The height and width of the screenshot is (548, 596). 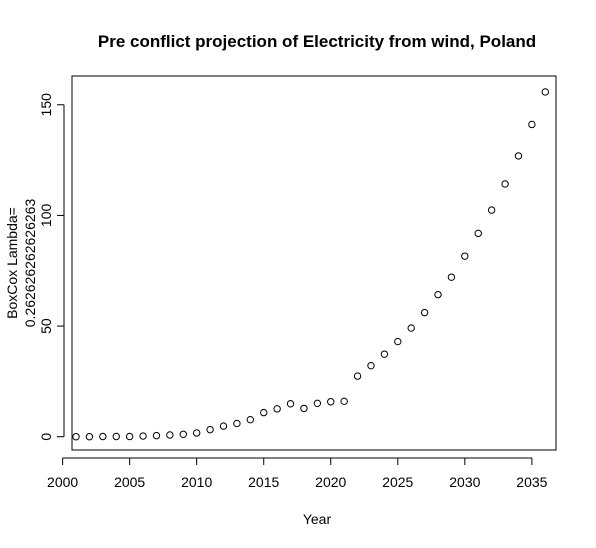 I want to click on y-axis-label: BoxCox Lambda= 0.262626262626263, so click(x=21, y=263).